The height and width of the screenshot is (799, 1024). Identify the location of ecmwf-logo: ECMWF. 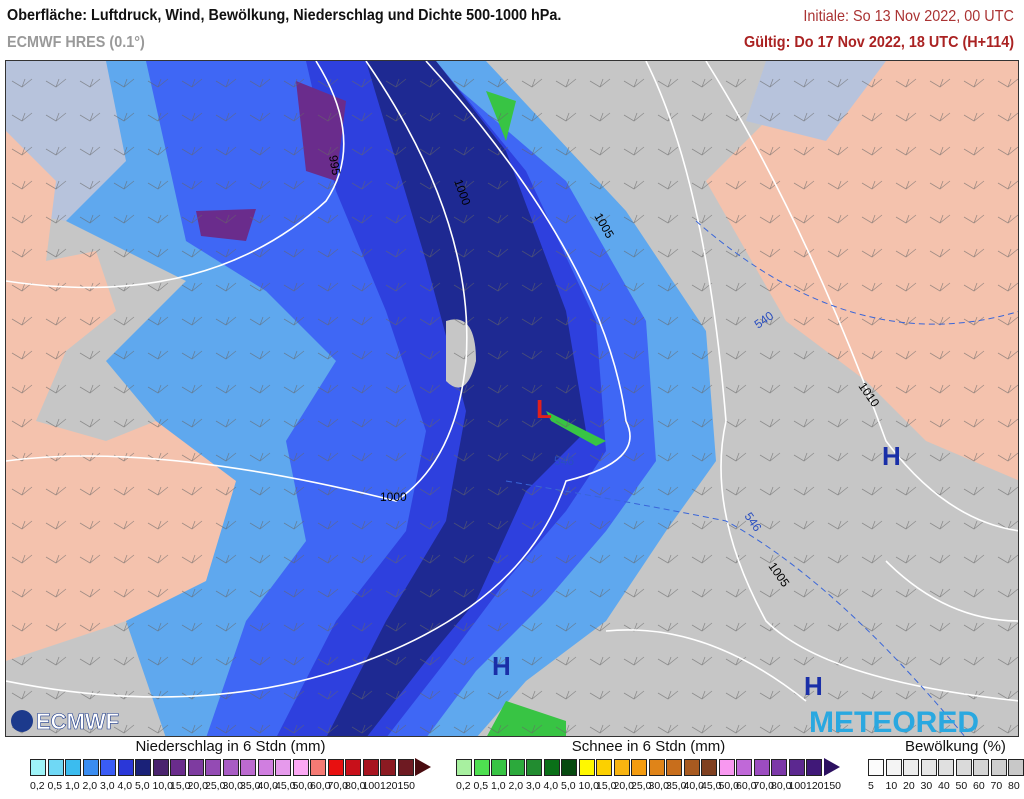
(65, 721).